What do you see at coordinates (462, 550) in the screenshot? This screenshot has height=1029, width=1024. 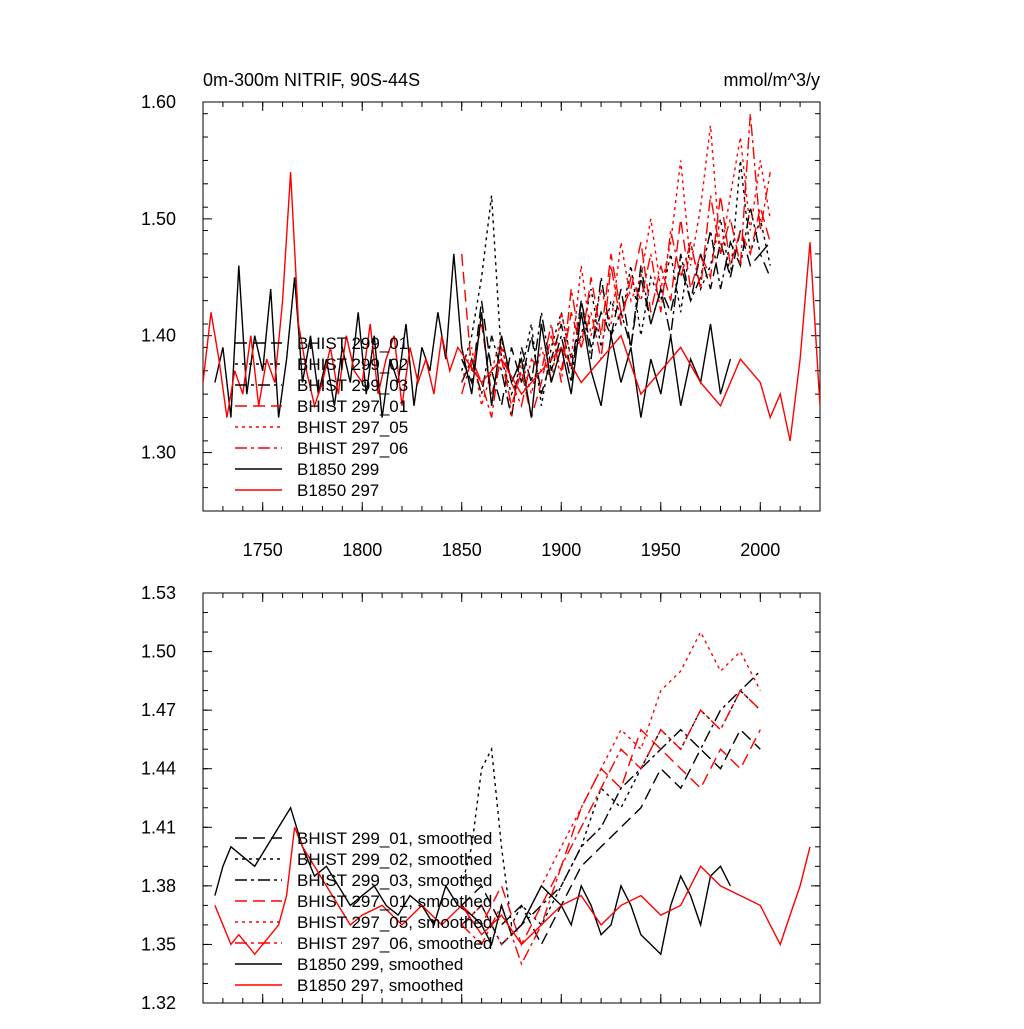 I see `x-tick-label: 1850` at bounding box center [462, 550].